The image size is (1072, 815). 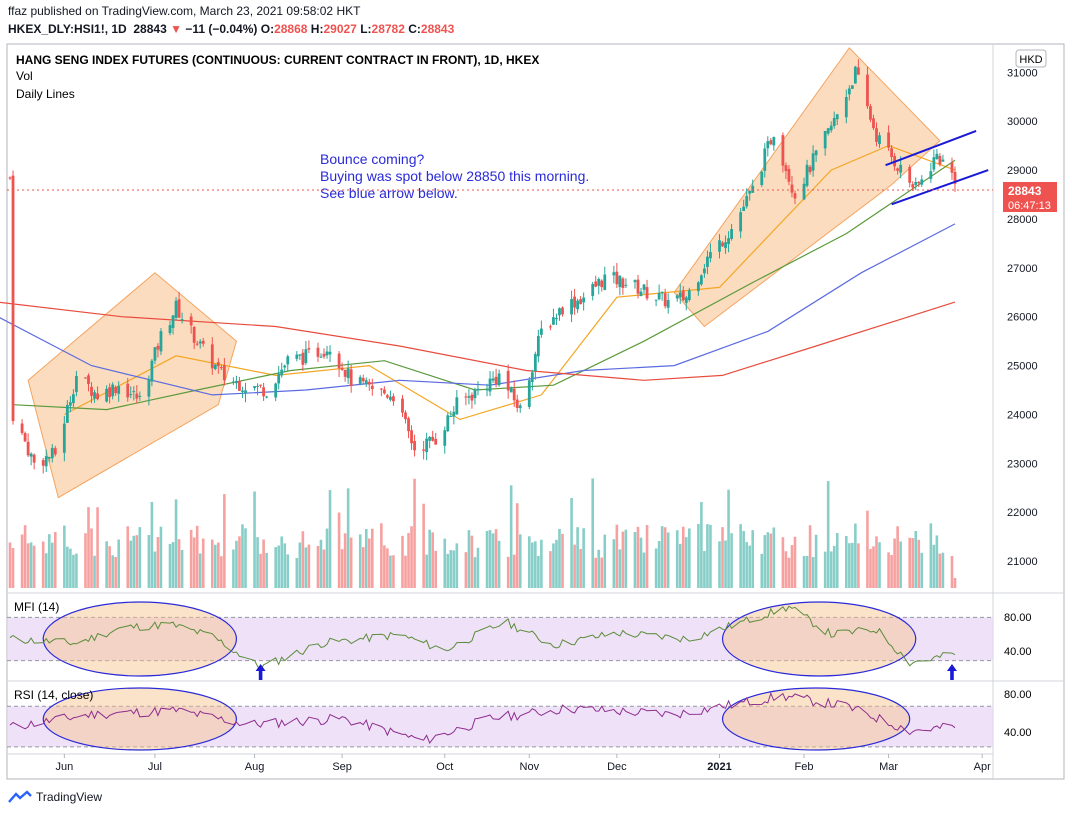 I want to click on x-tick-label: Oct, so click(x=444, y=767).